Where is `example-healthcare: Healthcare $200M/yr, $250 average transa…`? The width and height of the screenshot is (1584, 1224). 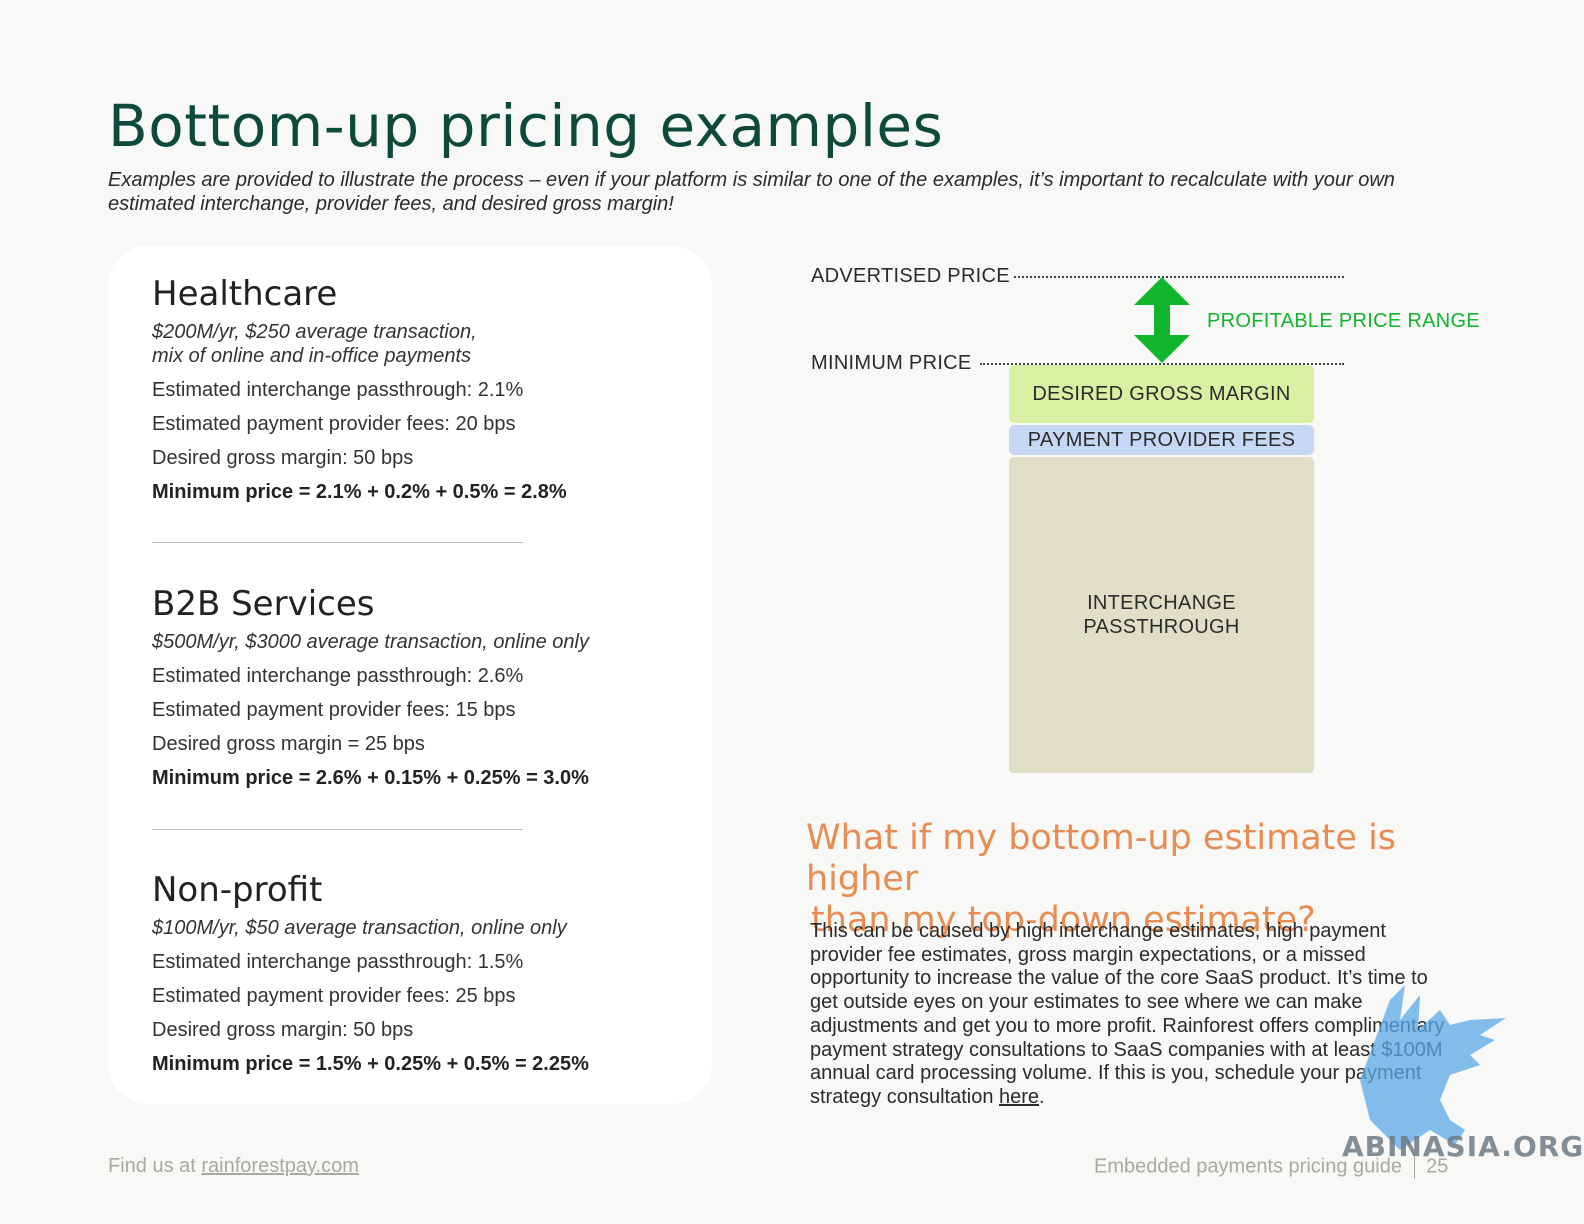 example-healthcare: Healthcare $200M/yr, $250 average transa… is located at coordinates (422, 389).